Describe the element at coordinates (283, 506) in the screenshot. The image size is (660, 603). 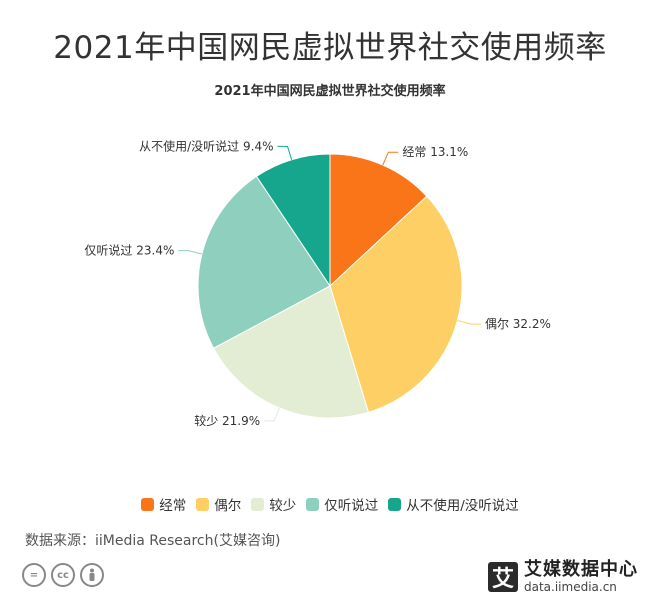
I see `legend-label: 较少` at that location.